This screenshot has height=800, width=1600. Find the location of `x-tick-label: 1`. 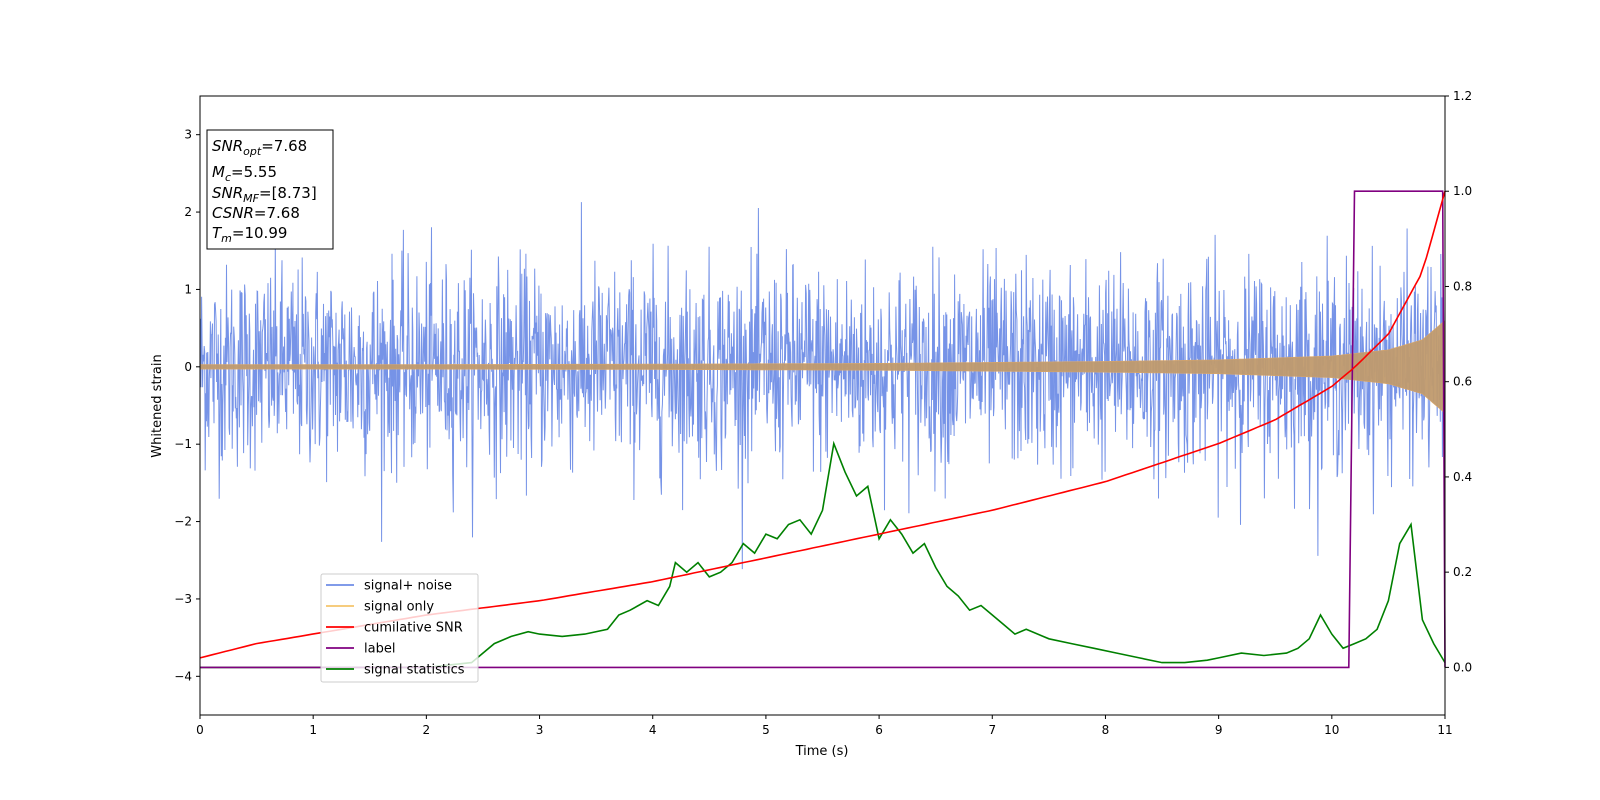

x-tick-label: 1 is located at coordinates (313, 730).